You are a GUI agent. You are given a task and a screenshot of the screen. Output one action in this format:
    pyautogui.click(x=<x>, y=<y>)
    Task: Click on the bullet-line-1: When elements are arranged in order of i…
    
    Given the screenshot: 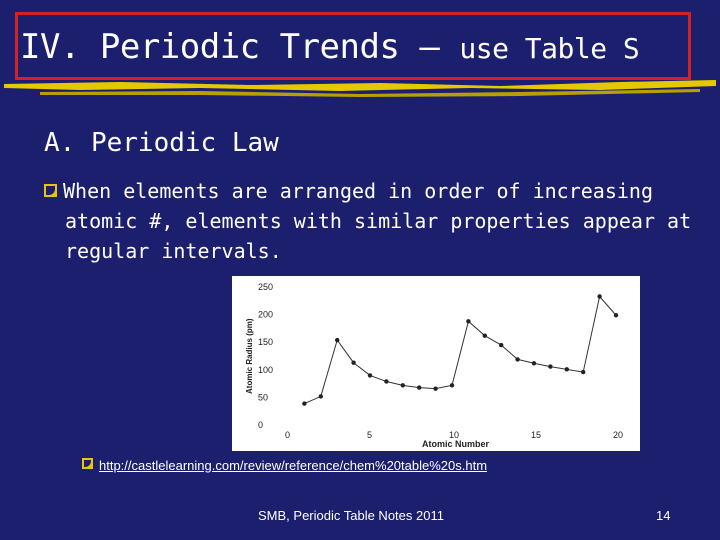 What is the action you would take?
    pyautogui.click(x=358, y=191)
    